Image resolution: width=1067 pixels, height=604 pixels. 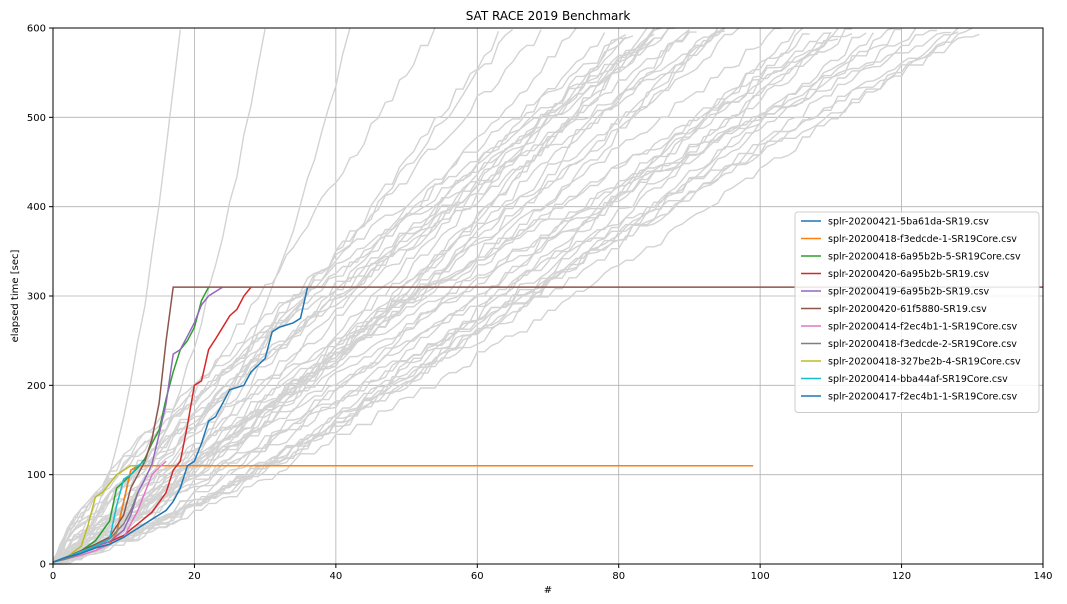 What do you see at coordinates (53, 576) in the screenshot?
I see `x-tick-label: 0` at bounding box center [53, 576].